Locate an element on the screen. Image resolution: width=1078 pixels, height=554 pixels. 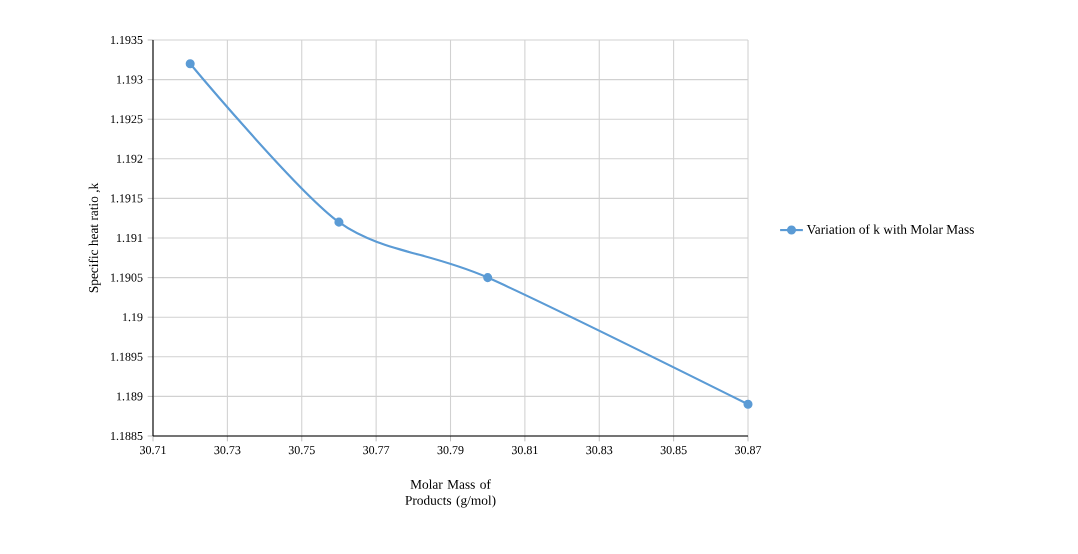
x-tick-label: 30.75 is located at coordinates (301, 450).